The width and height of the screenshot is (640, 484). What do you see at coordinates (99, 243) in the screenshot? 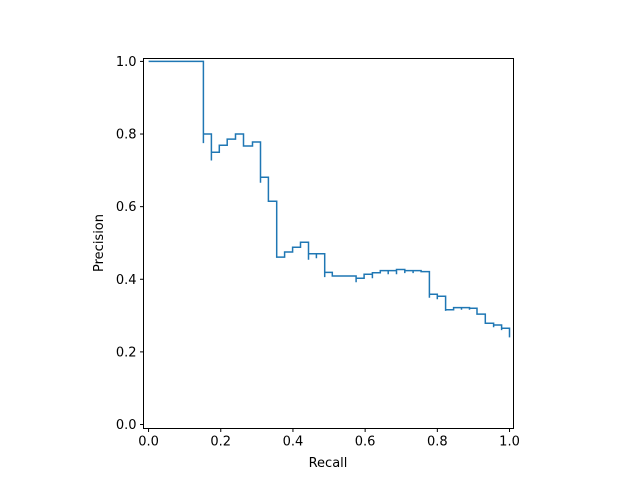
I see `y-axis-label: Precision` at bounding box center [99, 243].